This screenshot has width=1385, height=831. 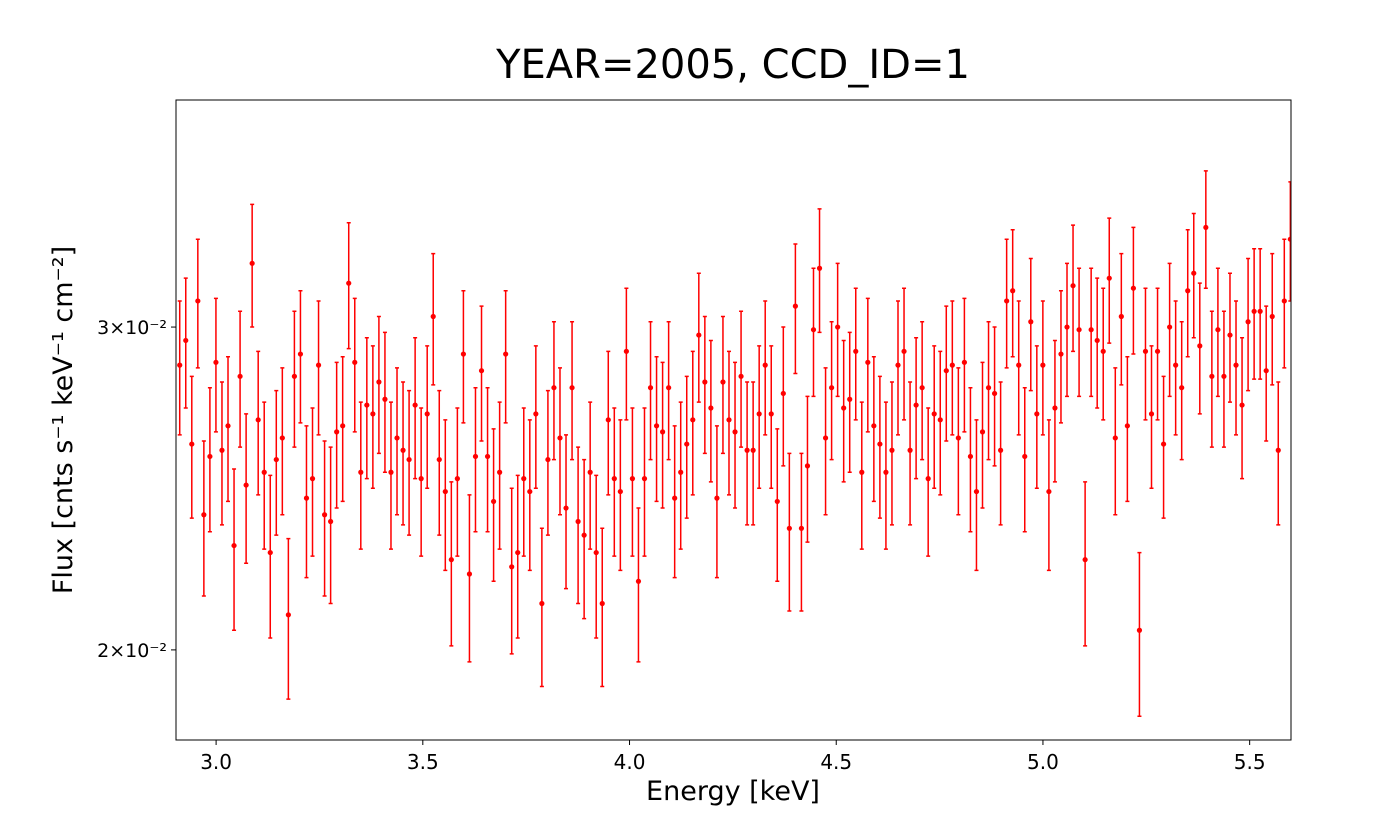 I want to click on y-axis-label: Flux [cnts s⁻¹ keV⁻¹ cm⁻²], so click(x=63, y=420).